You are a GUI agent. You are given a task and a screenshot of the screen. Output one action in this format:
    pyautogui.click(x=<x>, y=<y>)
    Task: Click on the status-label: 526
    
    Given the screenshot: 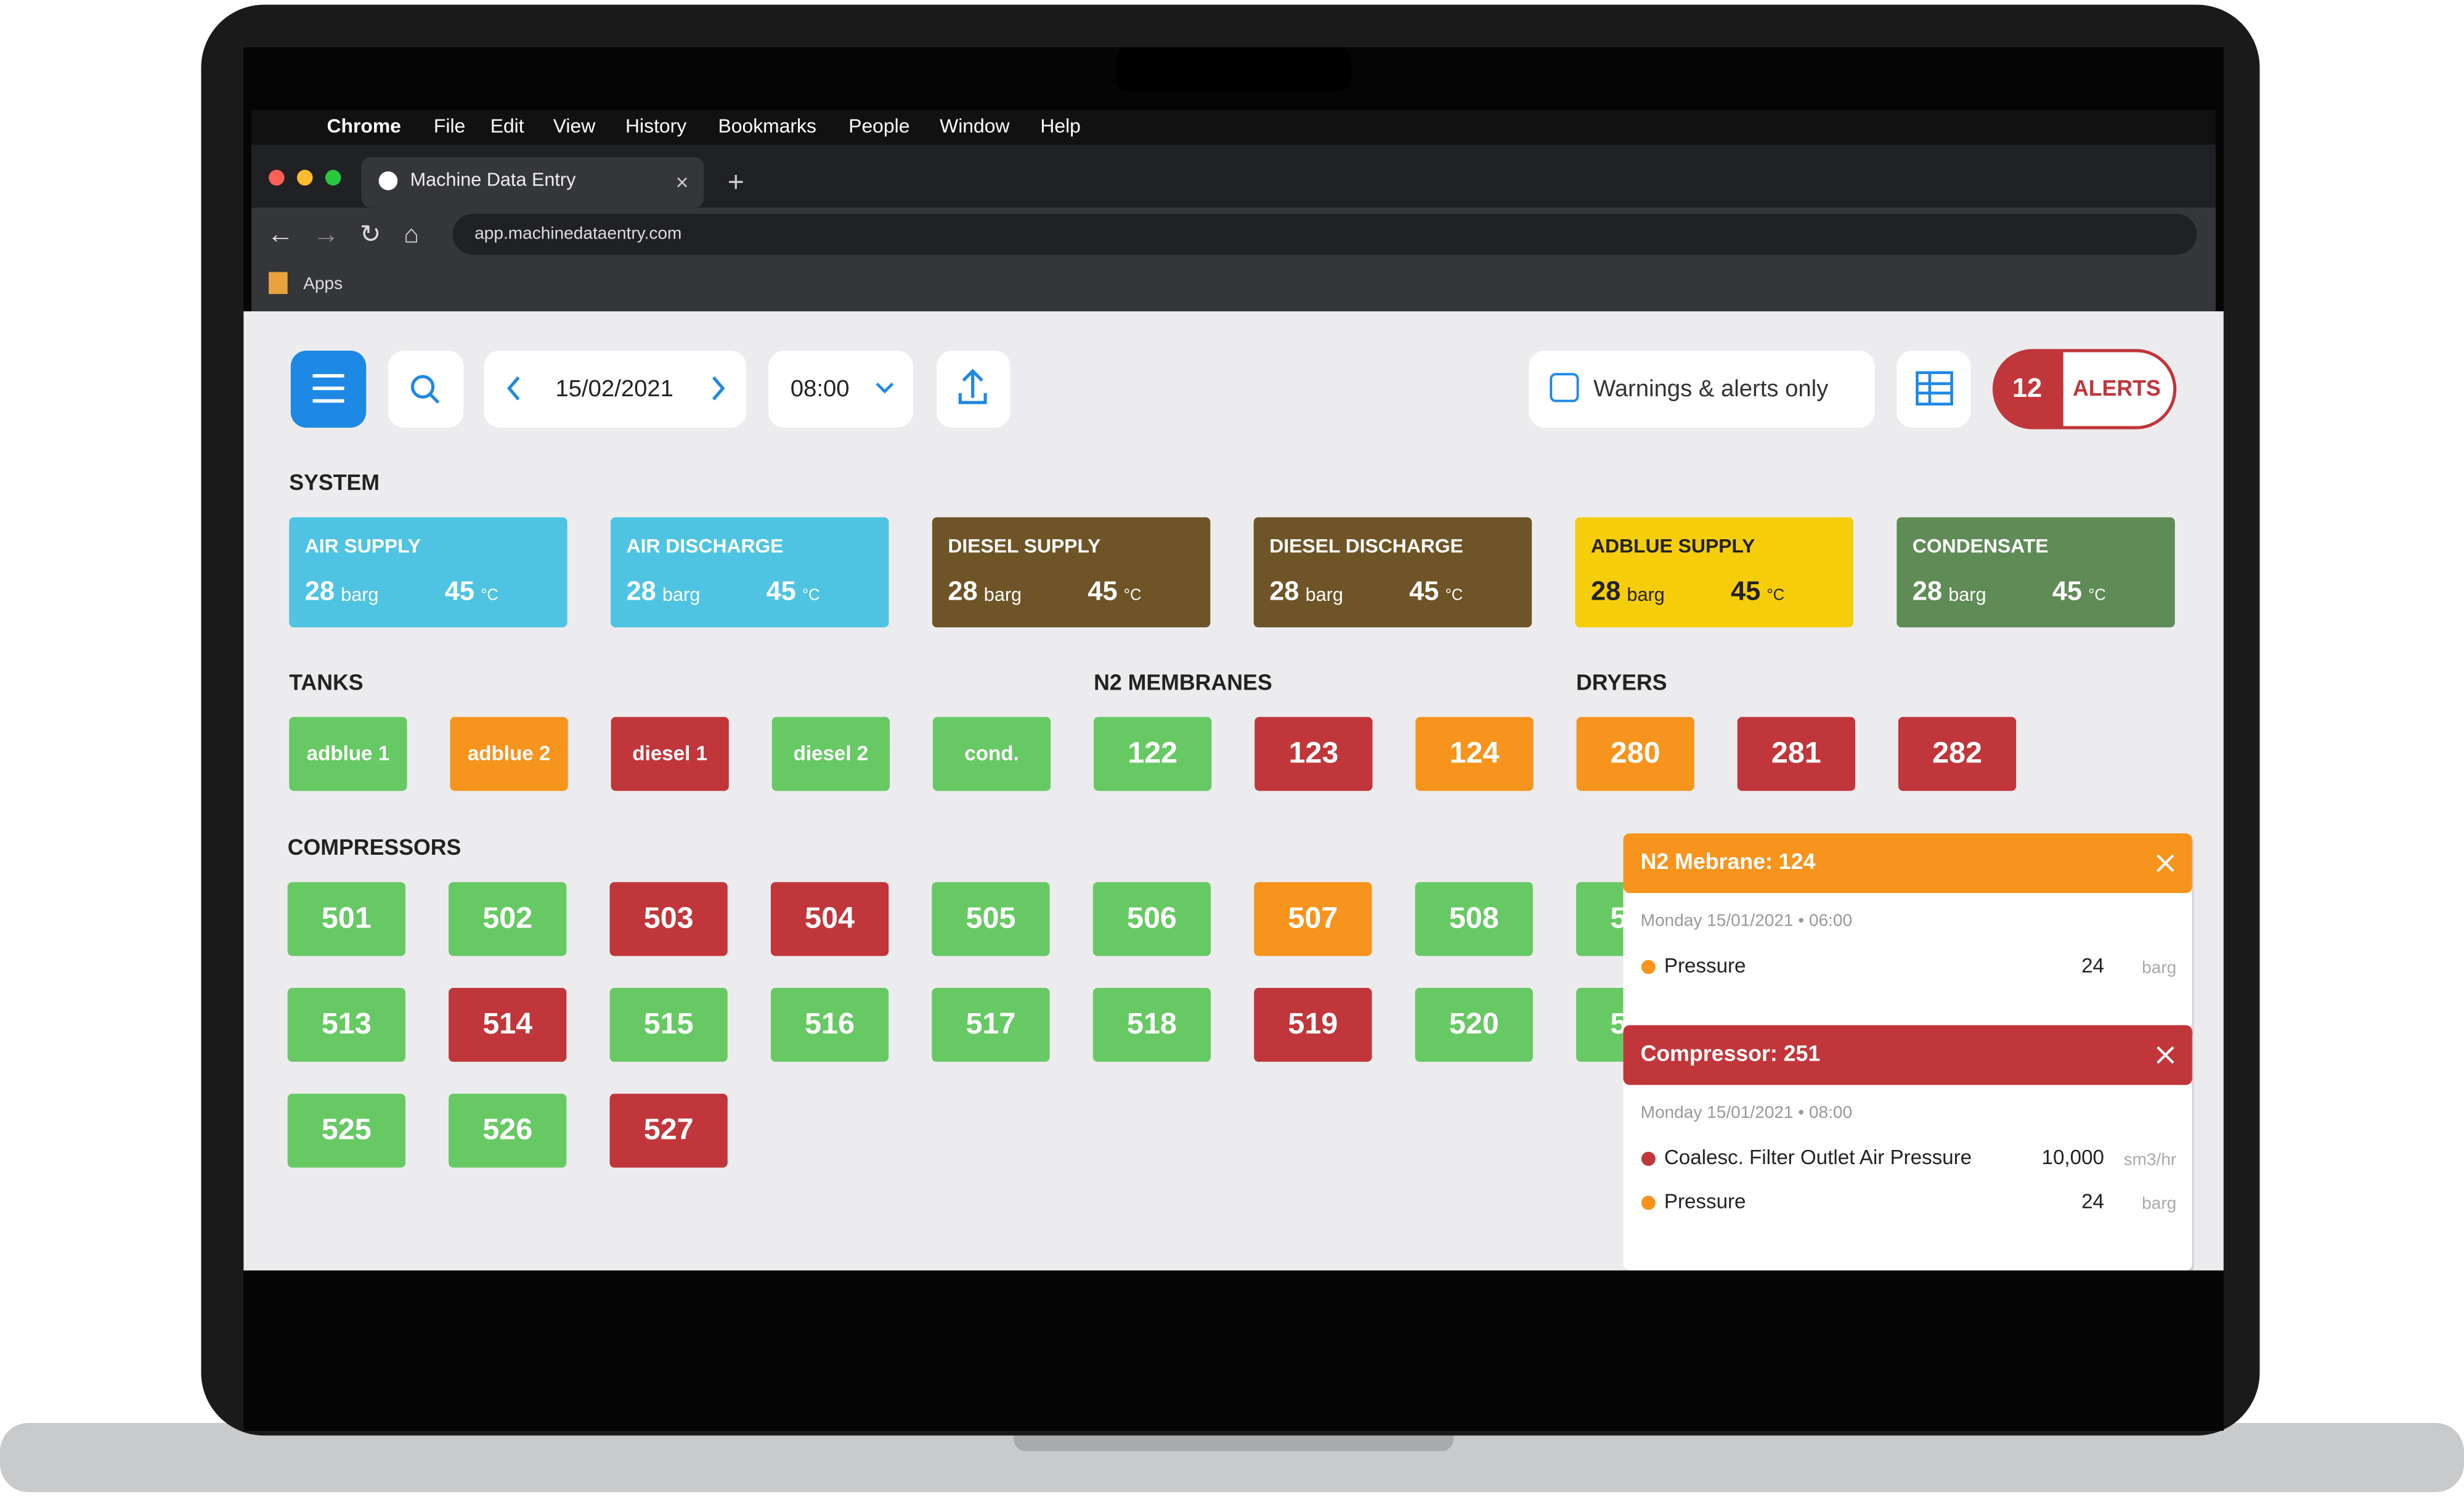 What is the action you would take?
    pyautogui.click(x=507, y=1129)
    